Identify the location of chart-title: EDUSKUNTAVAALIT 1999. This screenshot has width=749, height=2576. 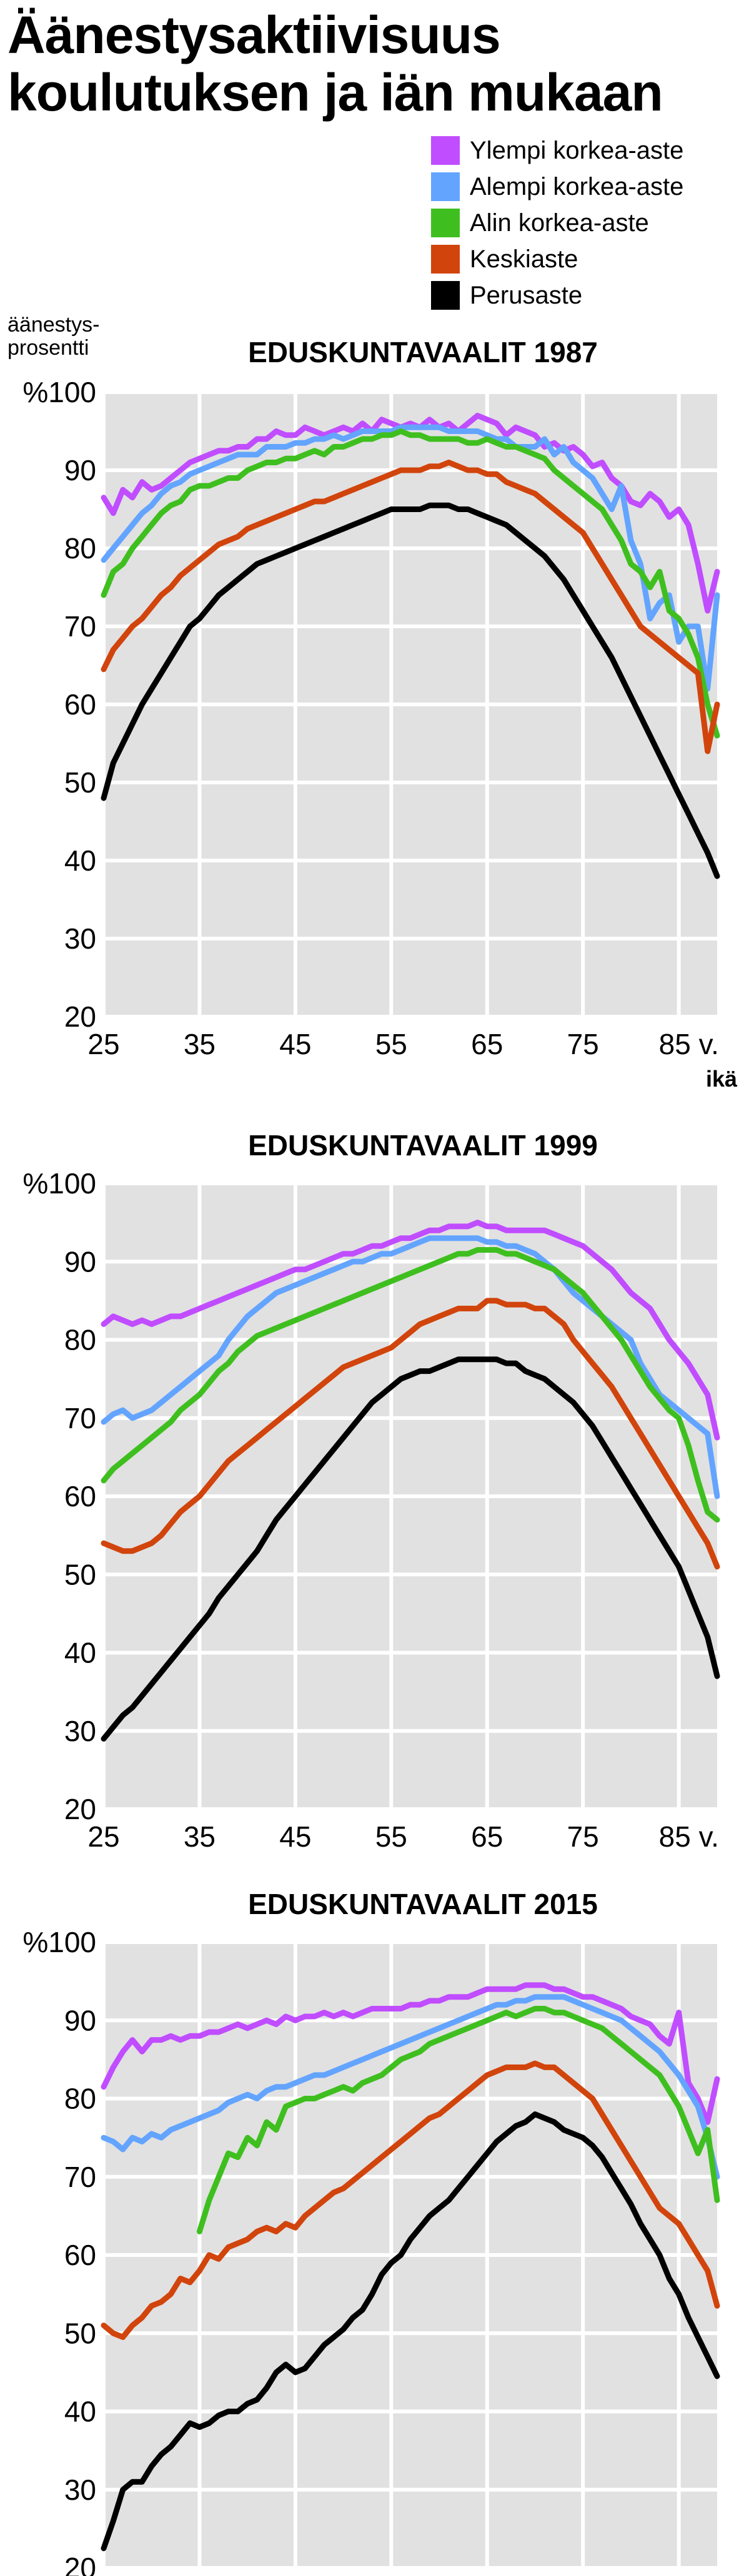
(423, 1146).